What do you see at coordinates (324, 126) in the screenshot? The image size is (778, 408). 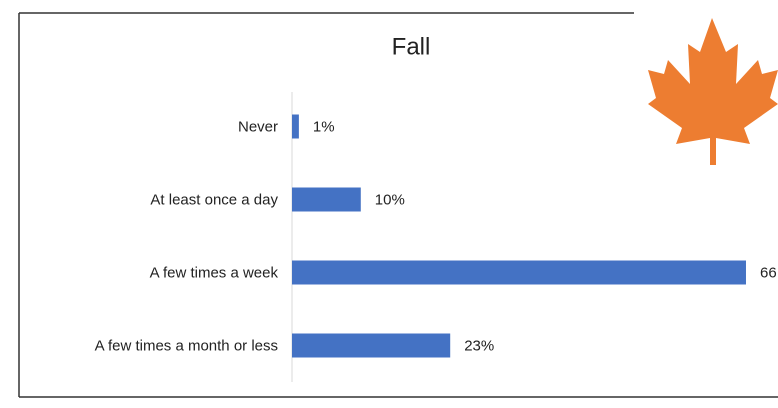 I see `value-label: 1%` at bounding box center [324, 126].